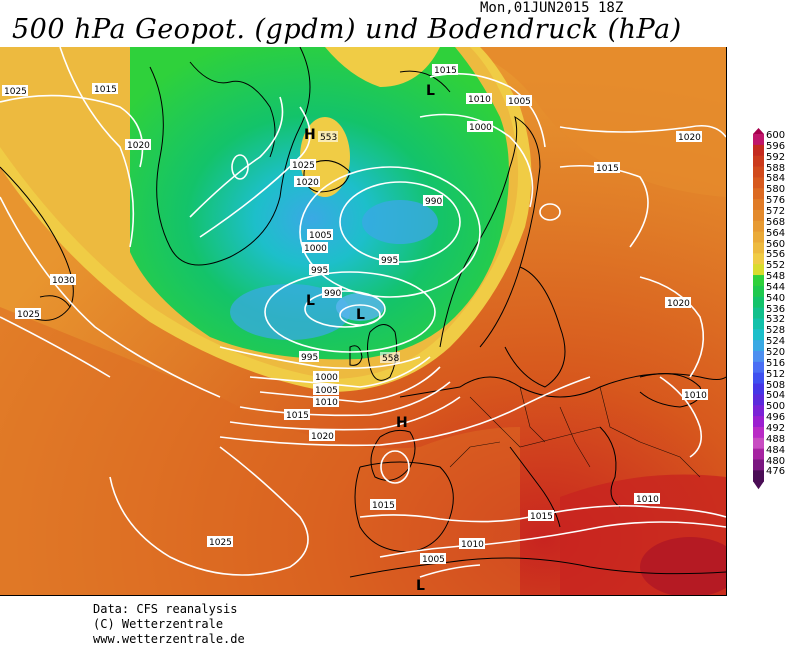 This screenshot has width=787, height=647. I want to click on isobar-label: 1020, so click(678, 304).